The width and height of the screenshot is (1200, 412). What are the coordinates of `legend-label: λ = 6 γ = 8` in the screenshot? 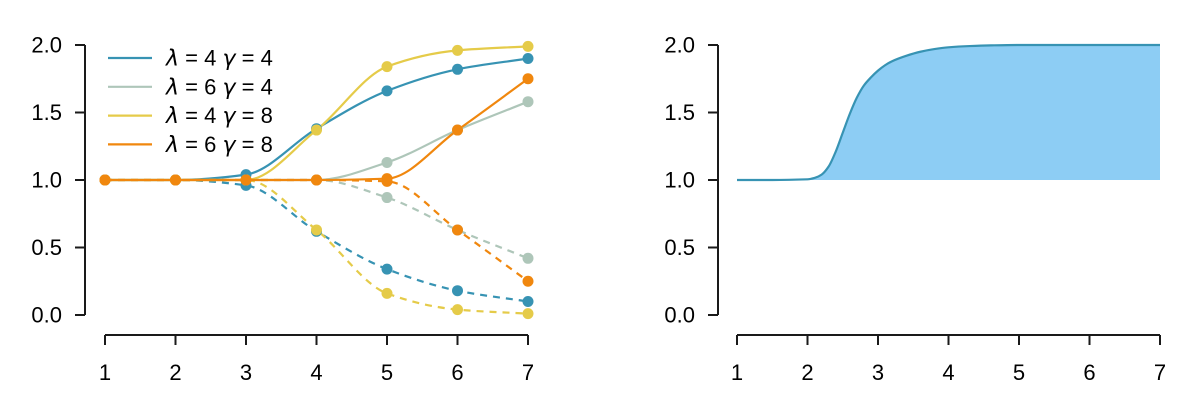 It's located at (219, 145).